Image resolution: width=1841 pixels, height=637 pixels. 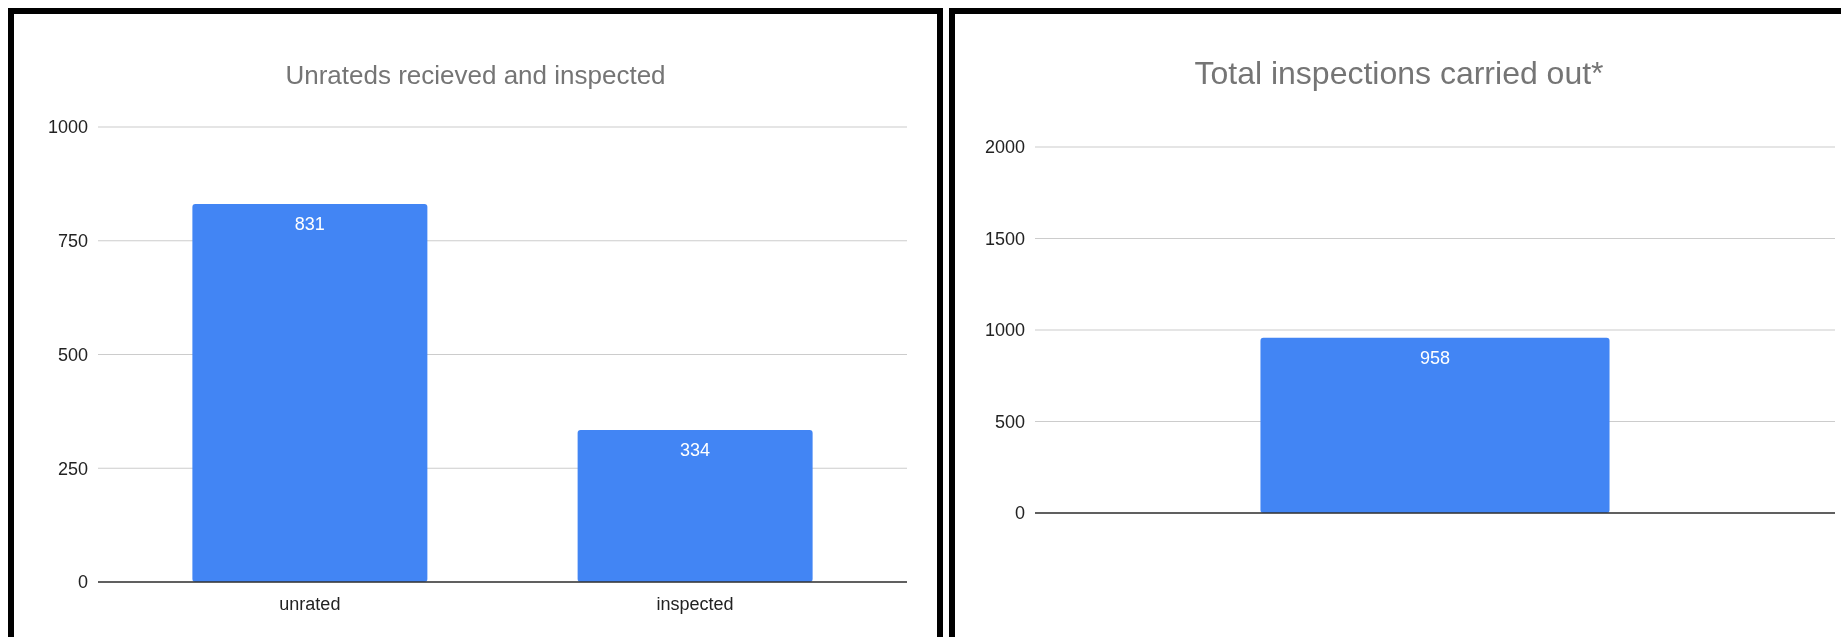 What do you see at coordinates (1435, 357) in the screenshot?
I see `data-label: 958` at bounding box center [1435, 357].